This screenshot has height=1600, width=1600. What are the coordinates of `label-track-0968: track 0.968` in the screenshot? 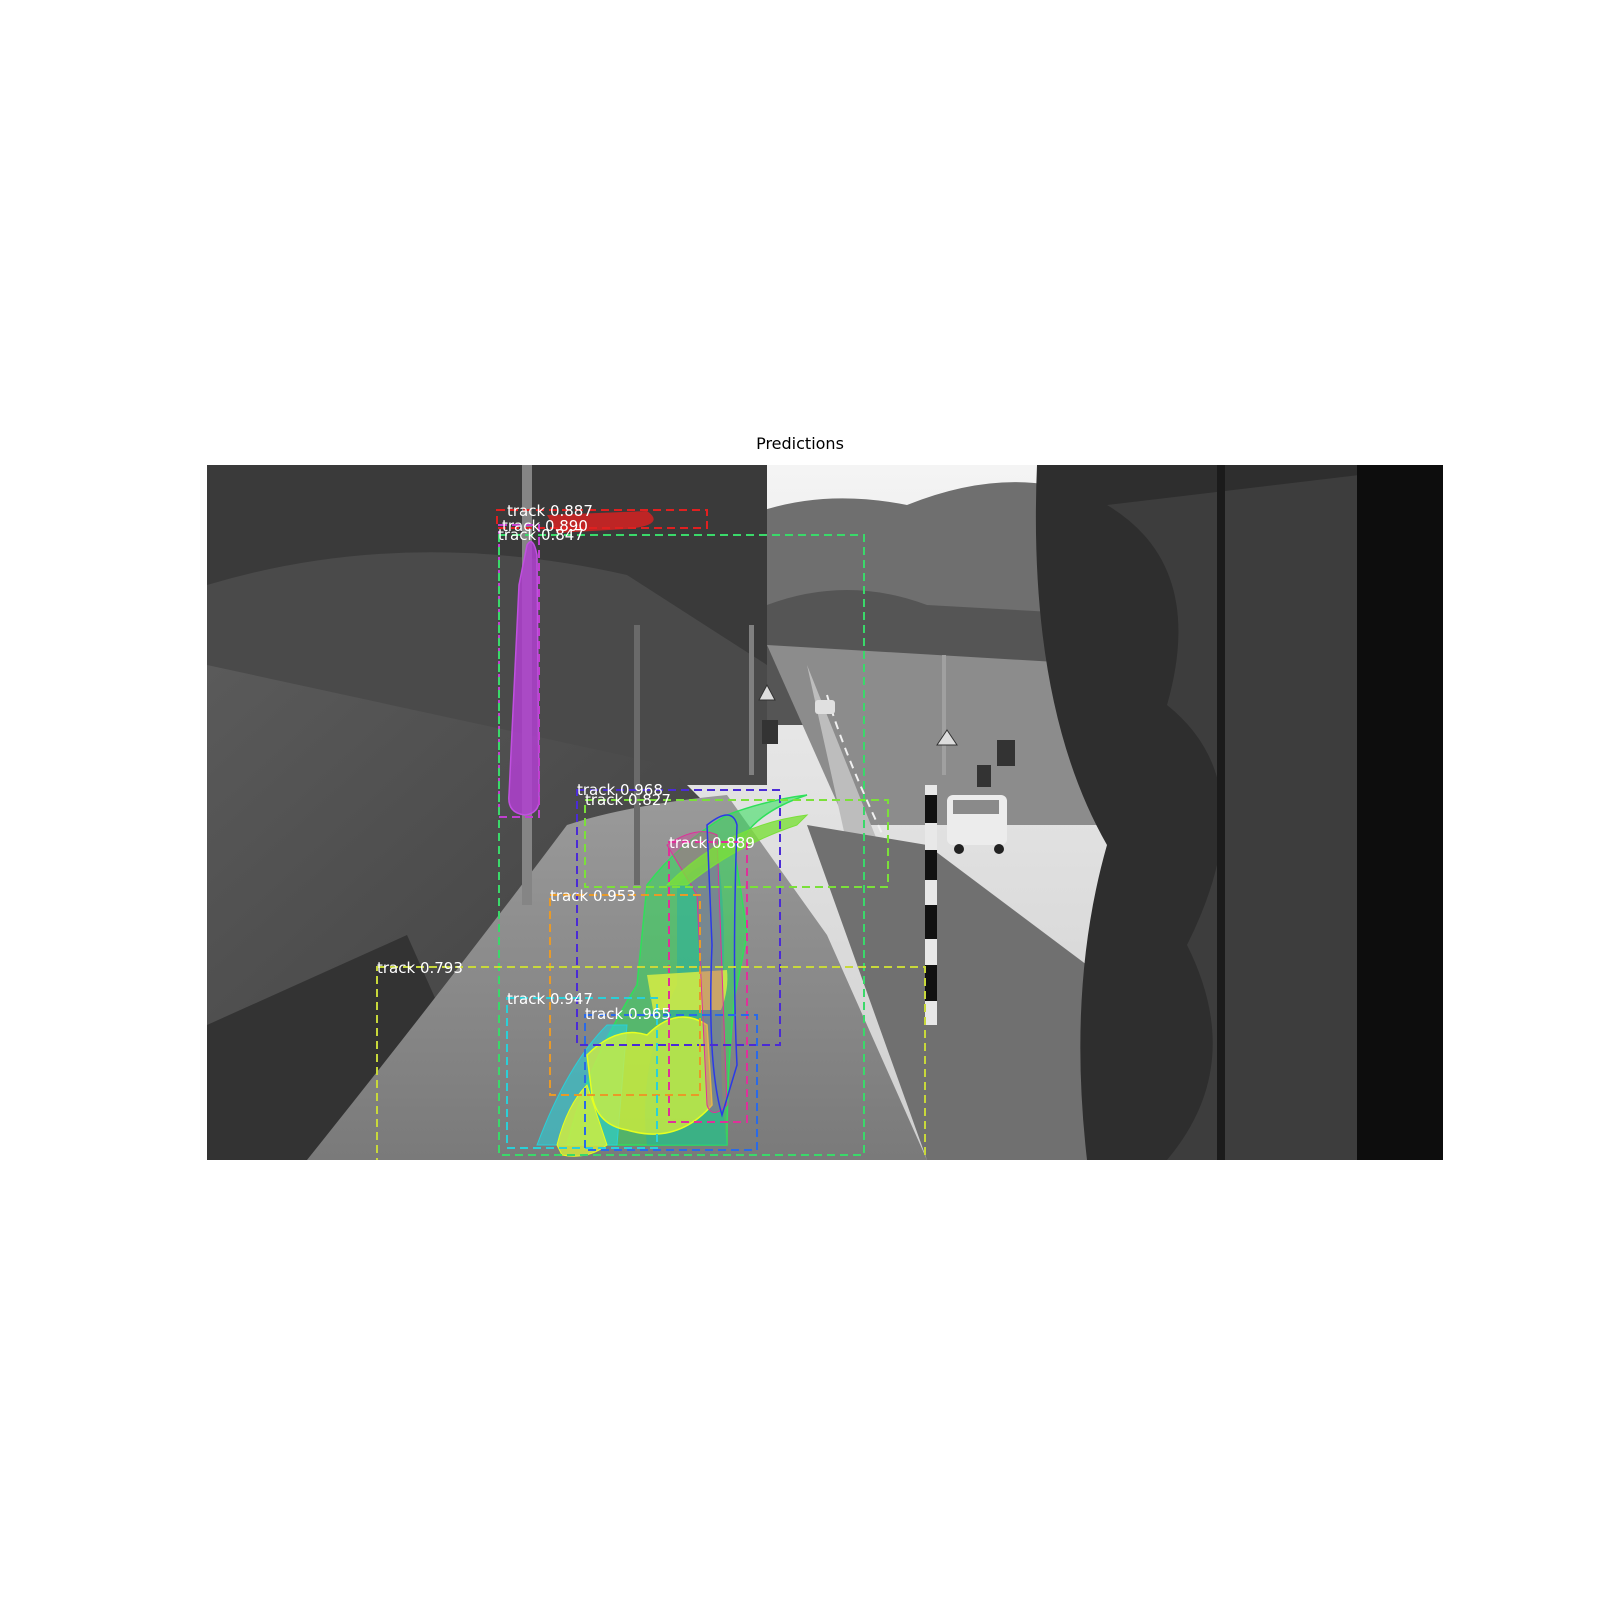 It's located at (620, 790).